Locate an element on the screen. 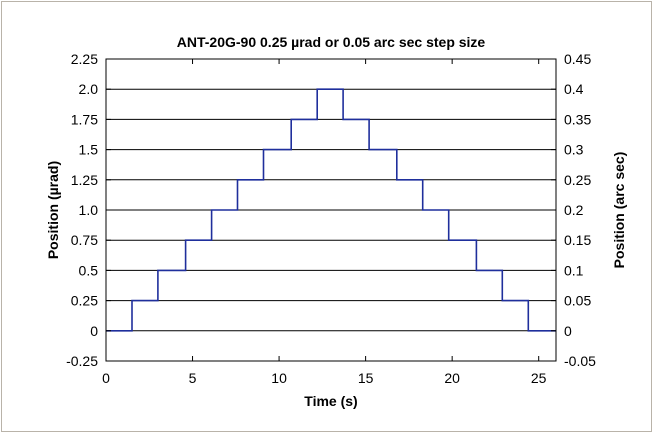 The height and width of the screenshot is (433, 653). x-tick-label: 25 is located at coordinates (539, 378).